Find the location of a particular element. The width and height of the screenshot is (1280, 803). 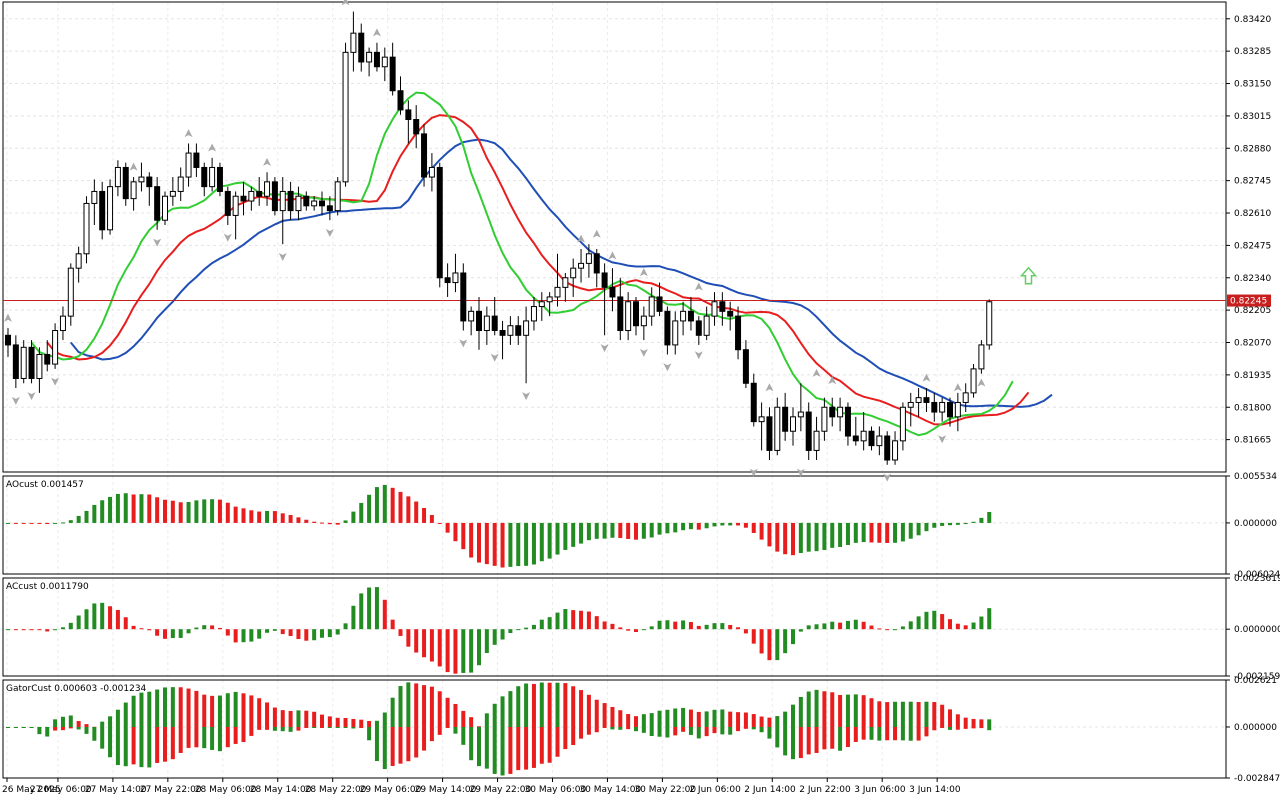

buy-signal-arrow-icon is located at coordinates (1028, 275).